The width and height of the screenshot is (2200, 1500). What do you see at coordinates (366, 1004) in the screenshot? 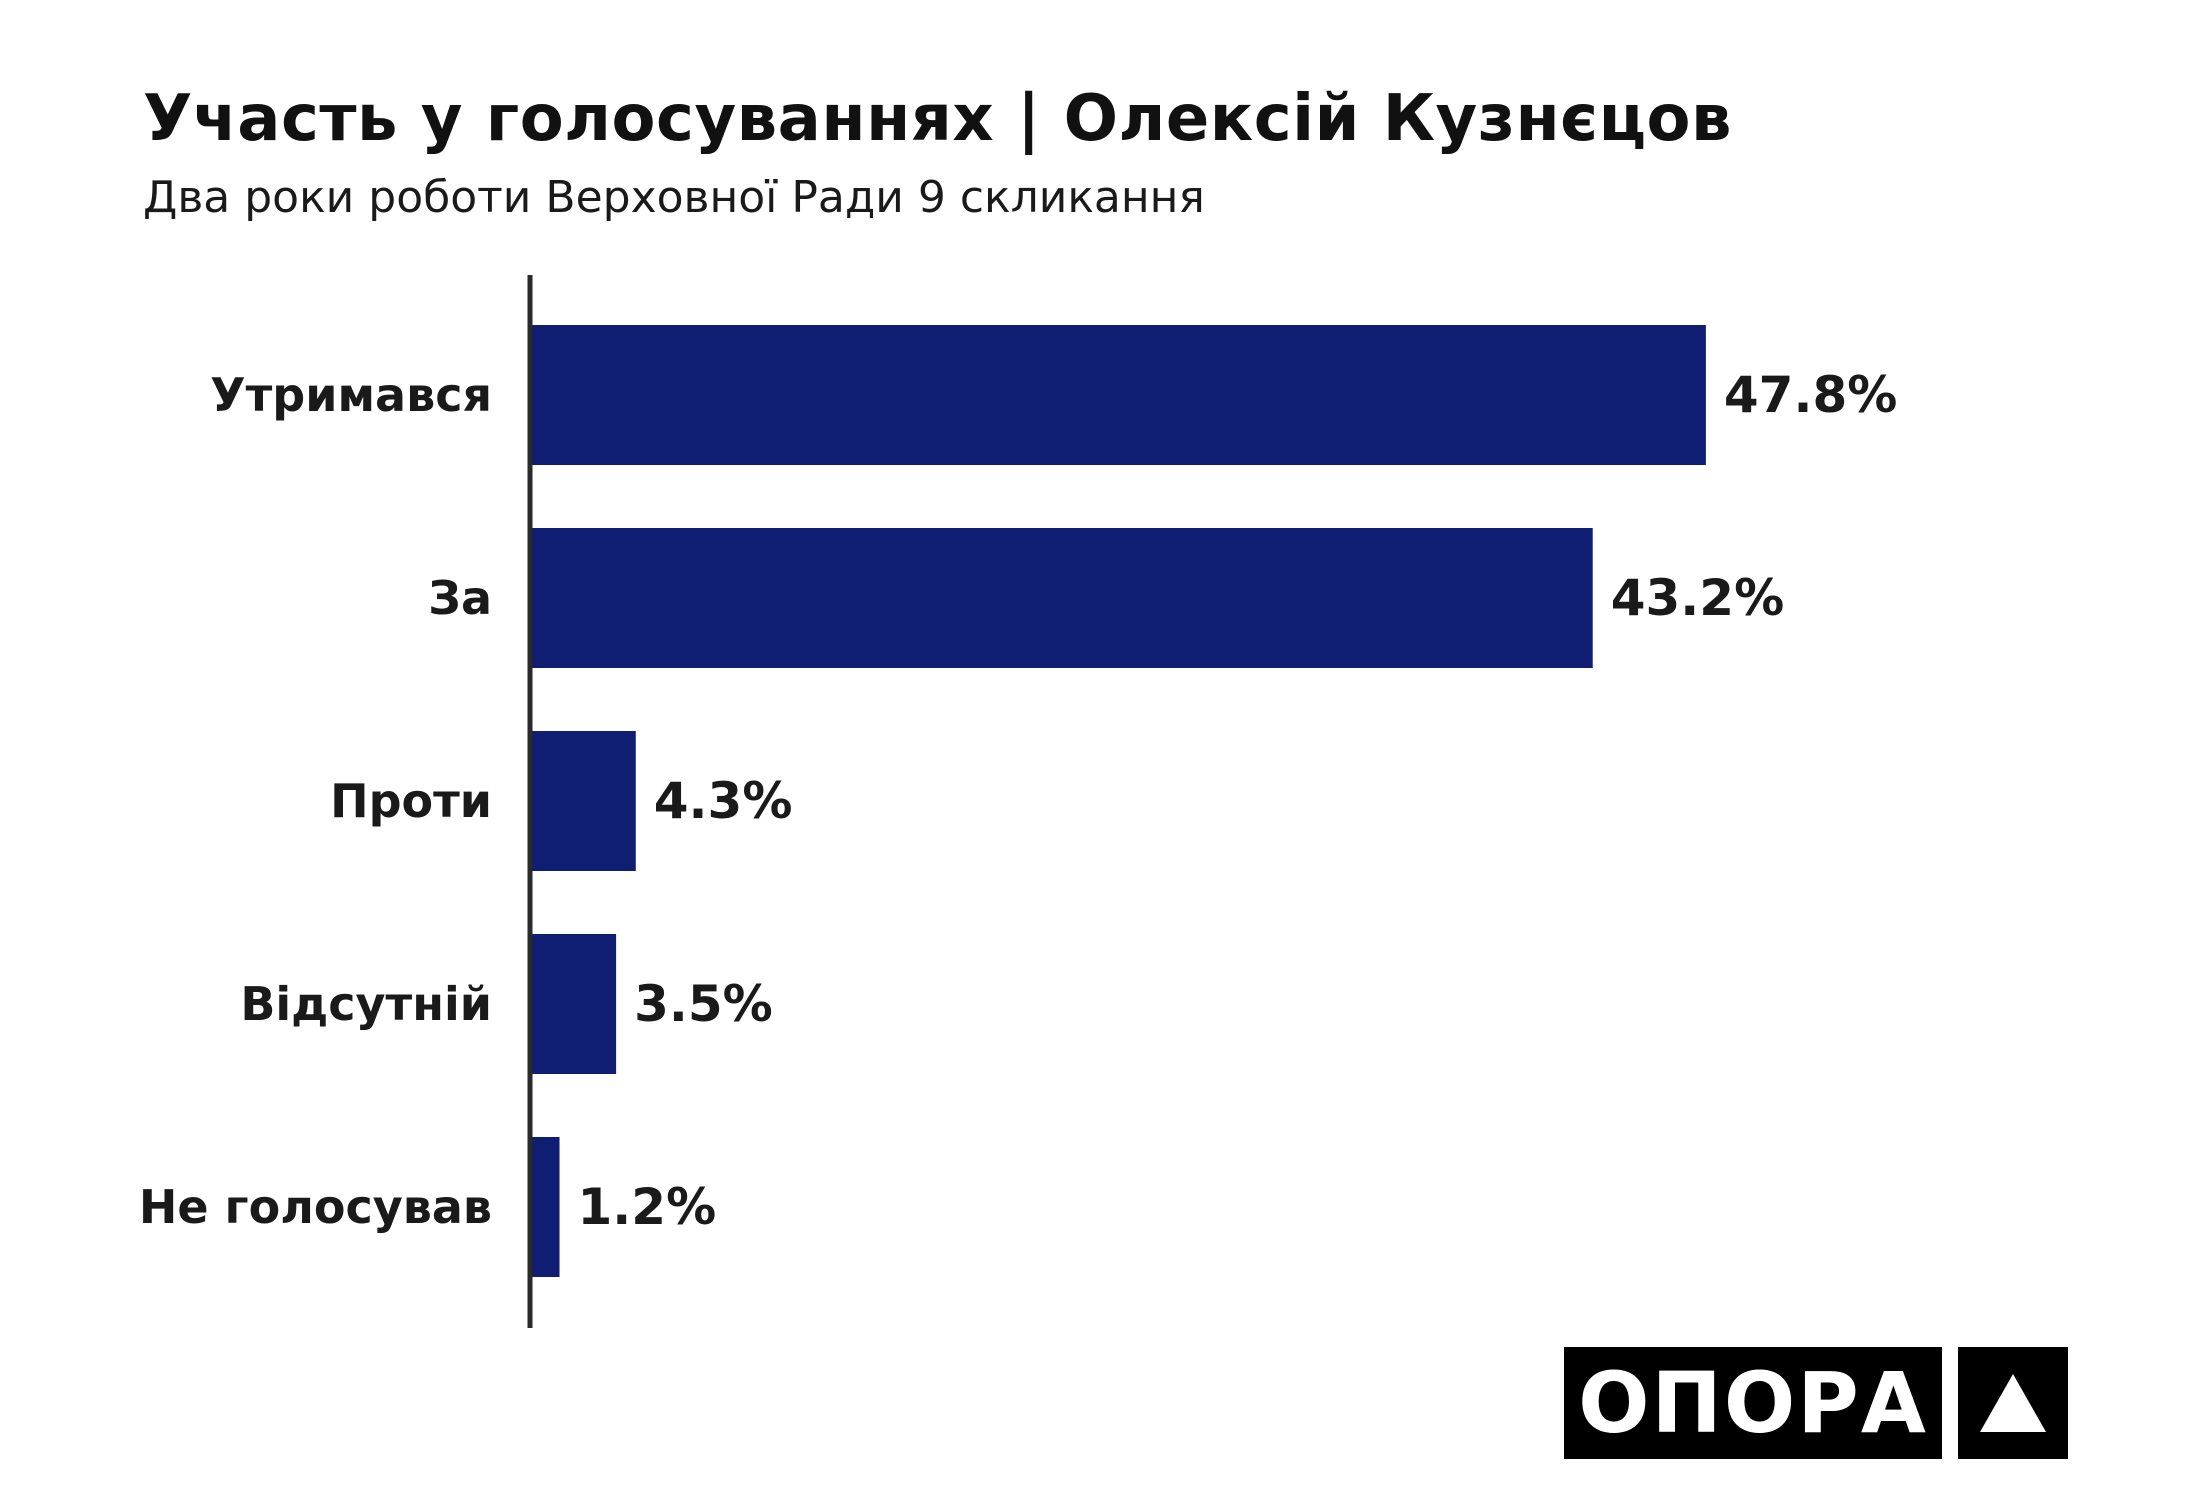
I see `category-label: Відсутній` at bounding box center [366, 1004].